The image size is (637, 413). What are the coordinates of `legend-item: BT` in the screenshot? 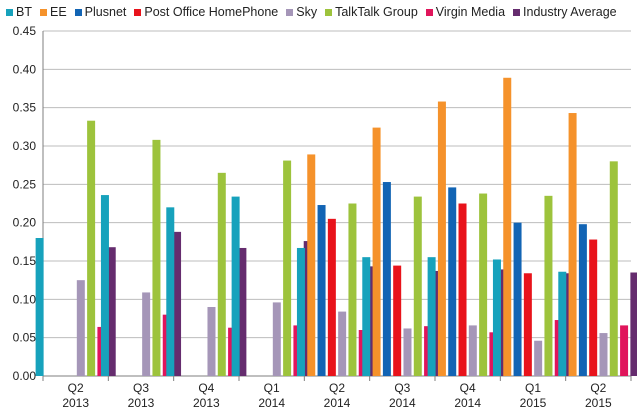 It's located at (19, 12).